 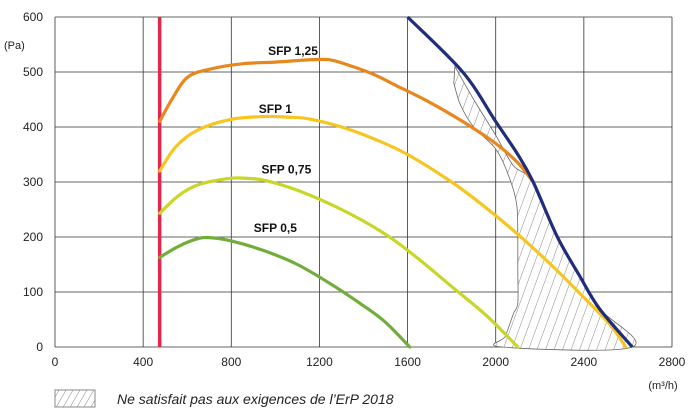 I want to click on series-label: SFP 1, so click(x=275, y=109).